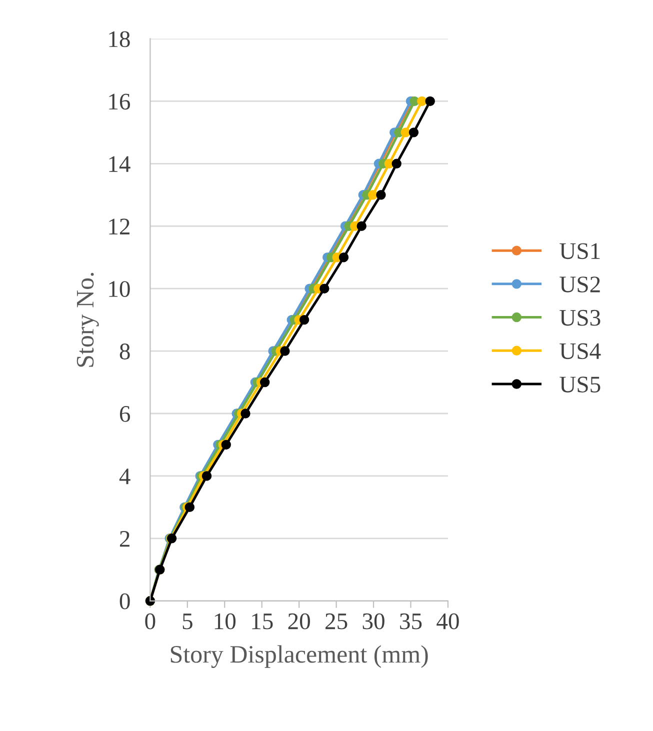 The width and height of the screenshot is (653, 731). What do you see at coordinates (373, 621) in the screenshot?
I see `x-tick-label: 30` at bounding box center [373, 621].